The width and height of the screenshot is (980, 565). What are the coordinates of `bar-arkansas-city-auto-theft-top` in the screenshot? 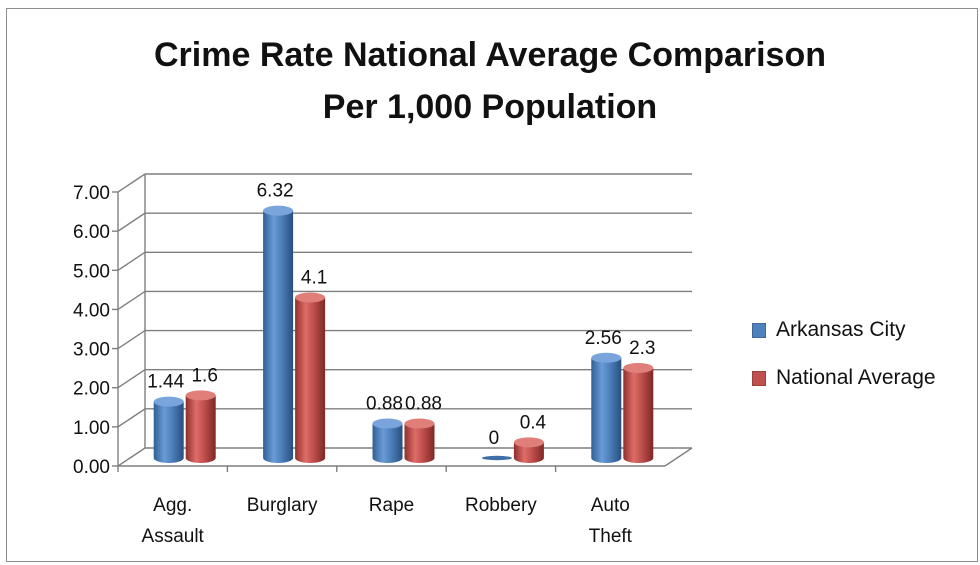 It's located at (606, 357).